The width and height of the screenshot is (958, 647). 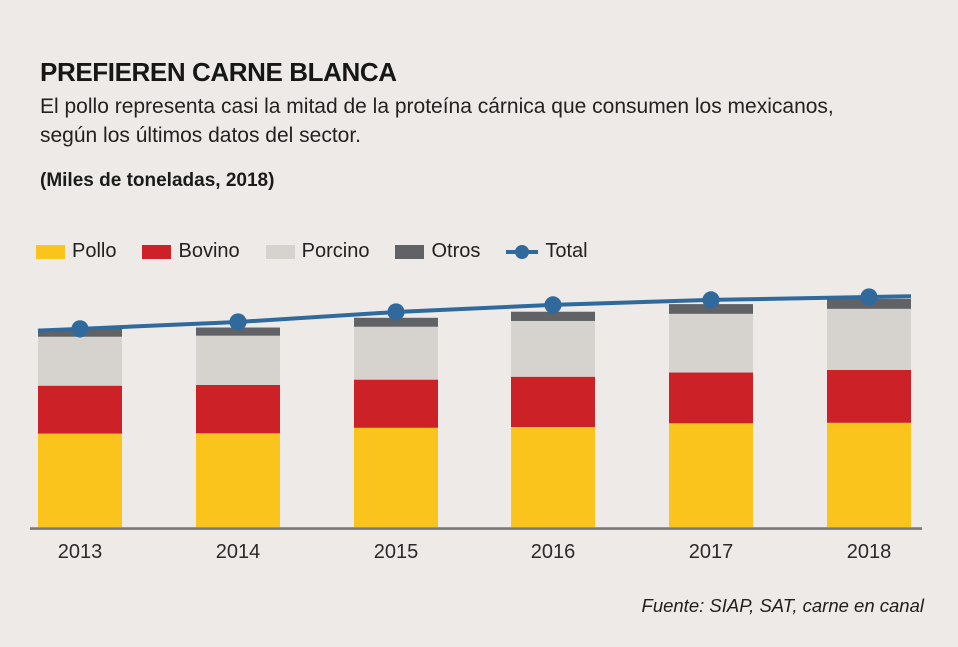 I want to click on legend-label-total: Total, so click(x=566, y=251).